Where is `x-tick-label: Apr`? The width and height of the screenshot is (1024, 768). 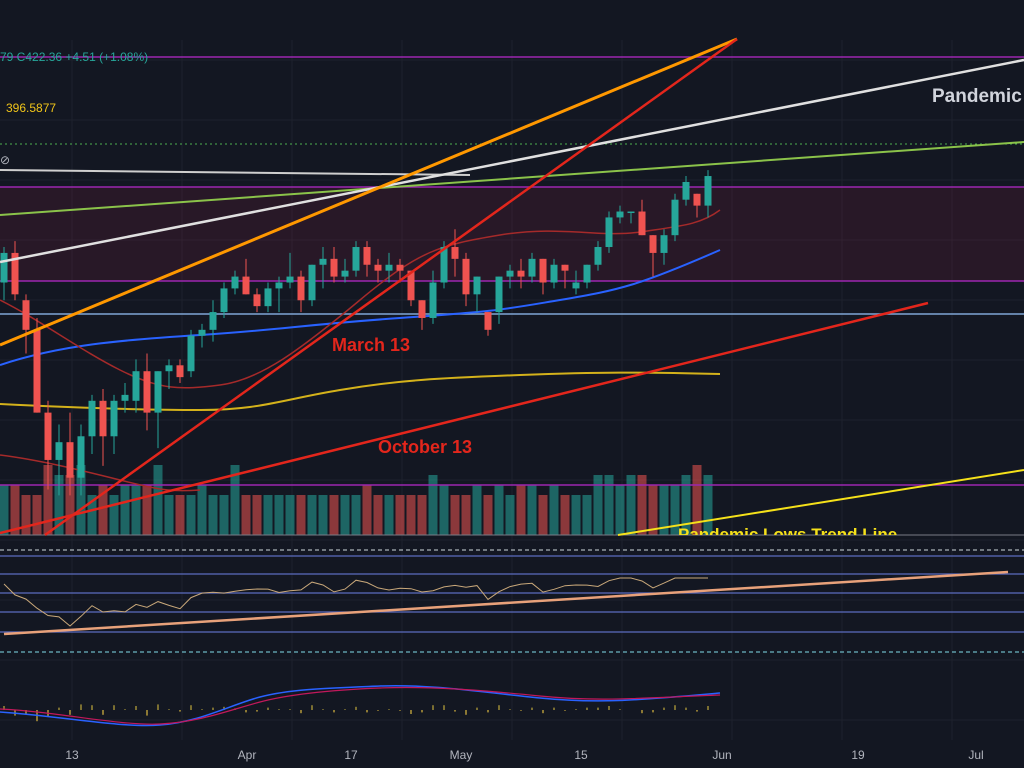 x-tick-label: Apr is located at coordinates (247, 755).